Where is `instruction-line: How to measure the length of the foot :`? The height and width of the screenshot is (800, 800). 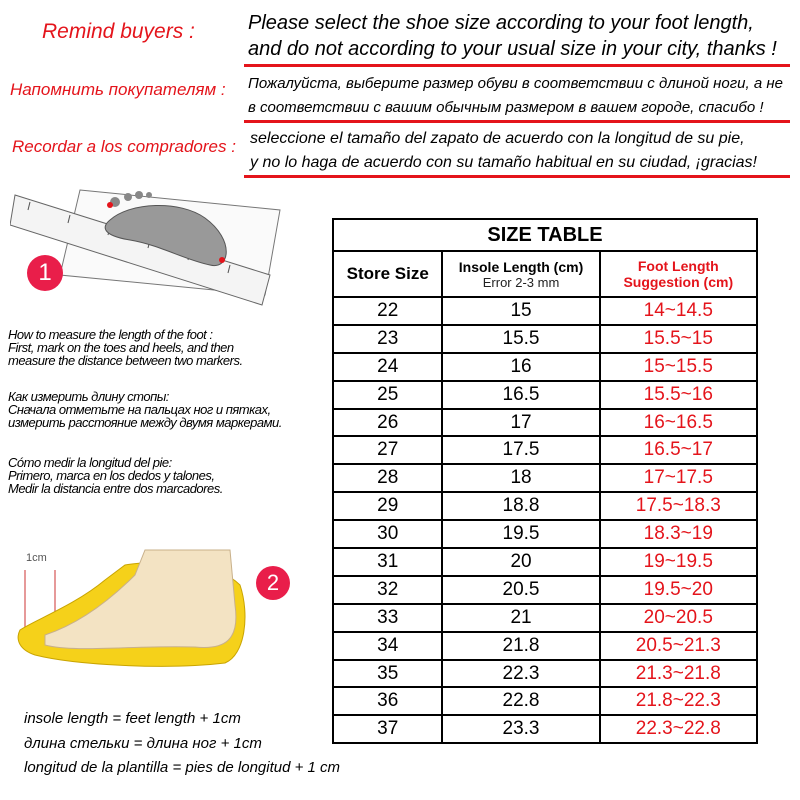
instruction-line: How to measure the length of the foot : is located at coordinates (110, 334).